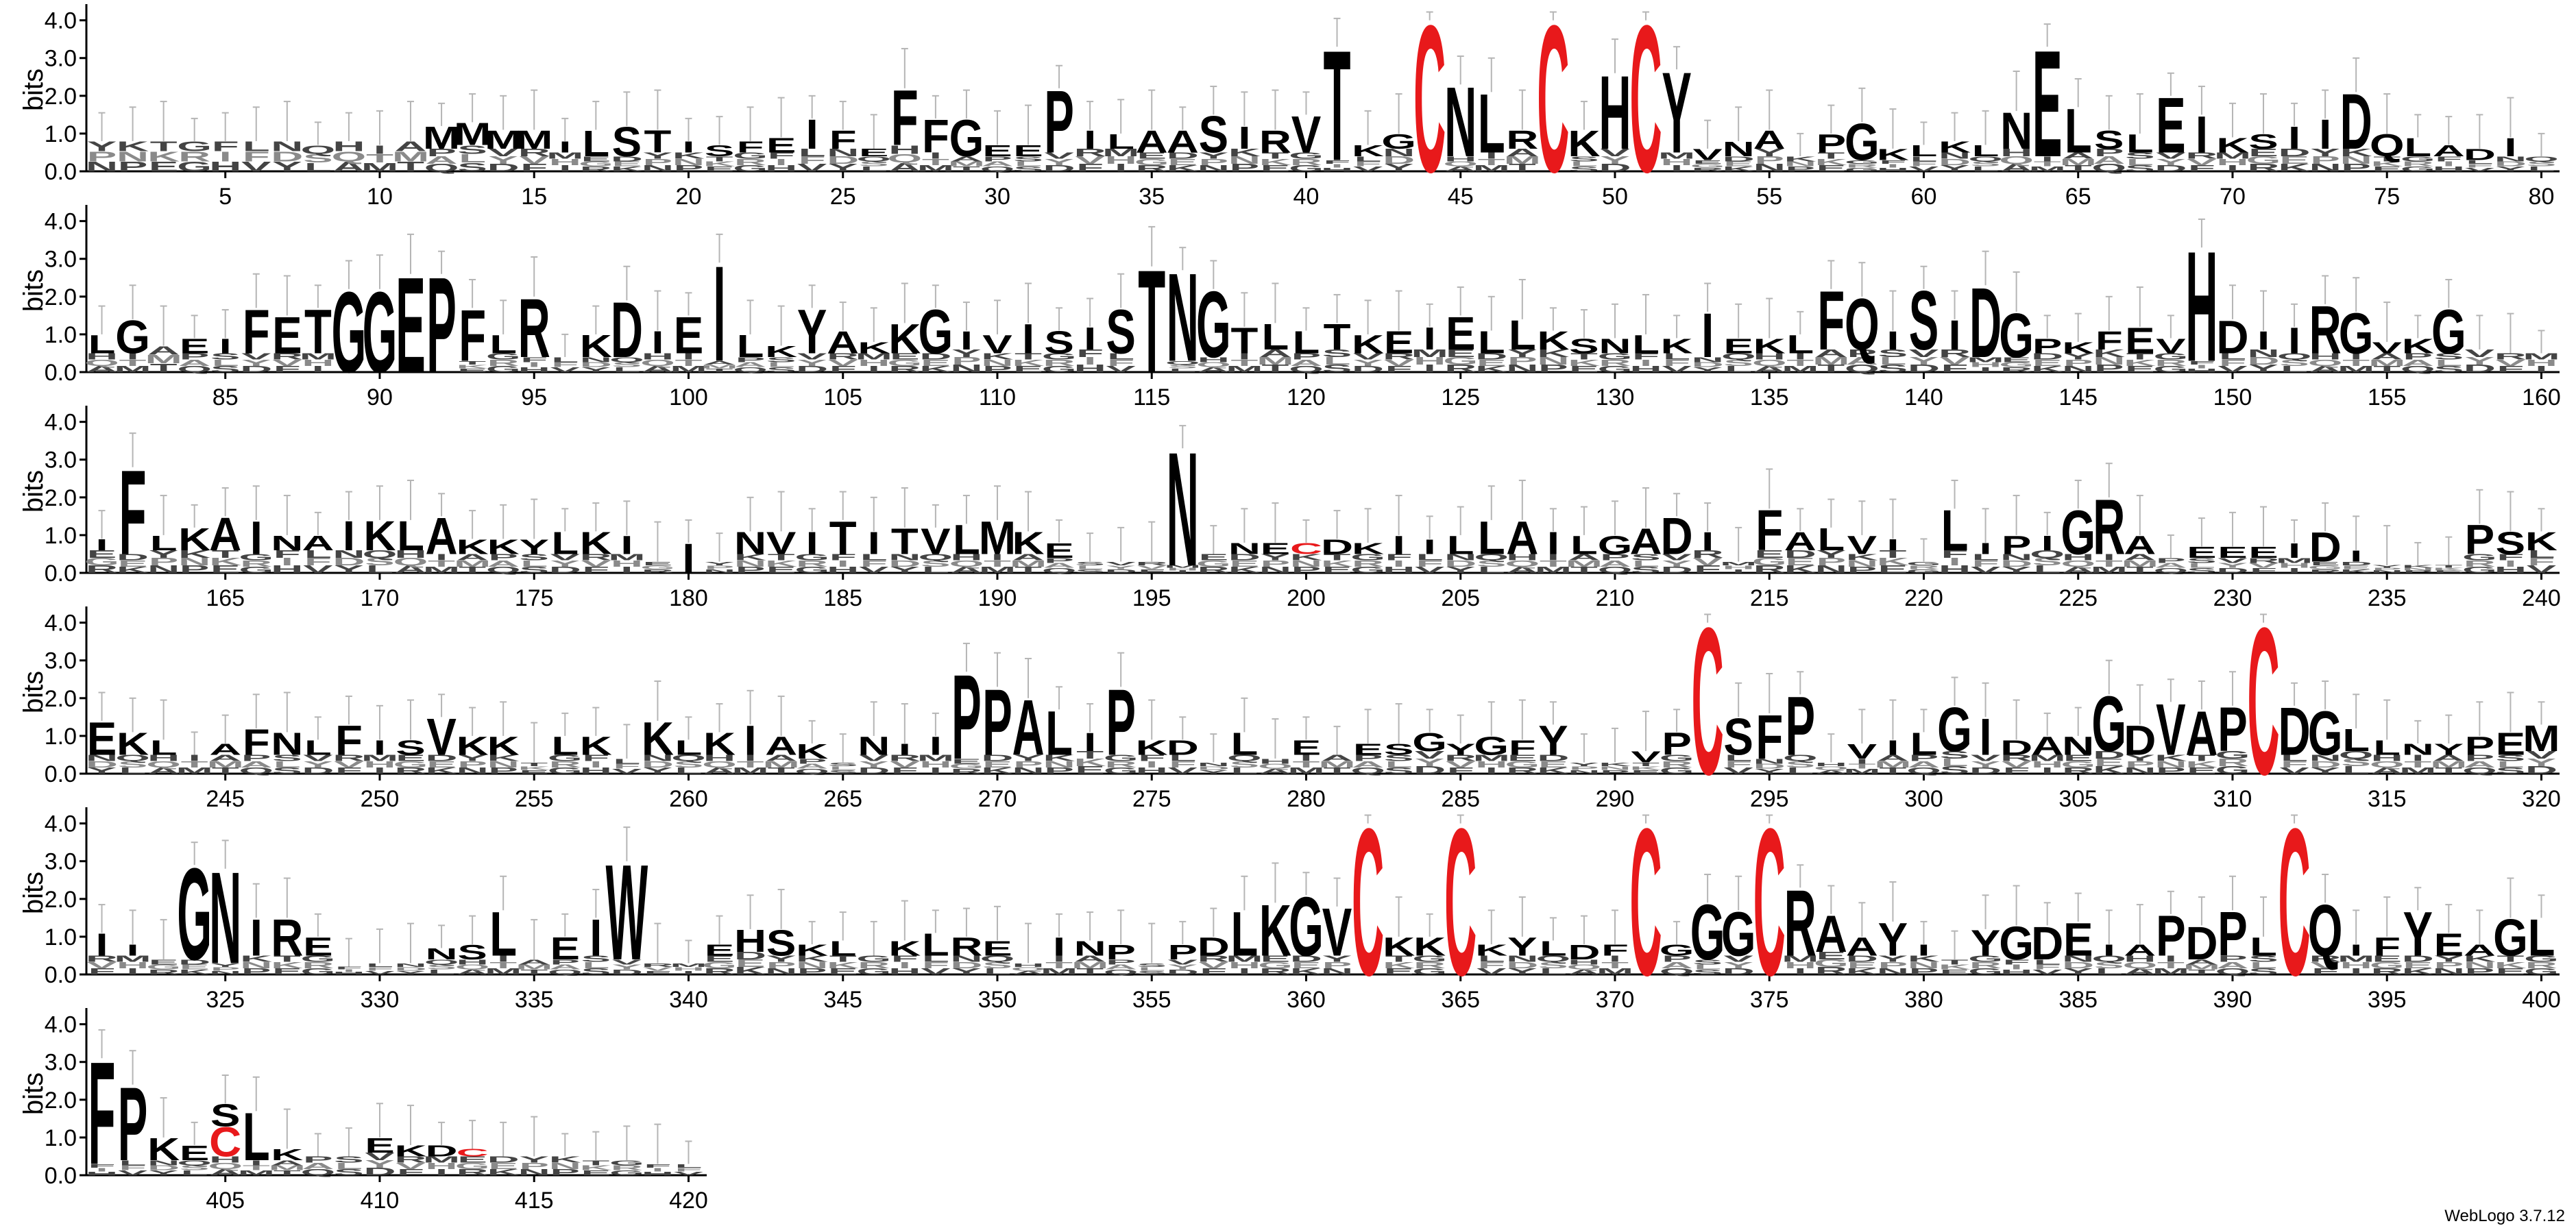 The width and height of the screenshot is (2576, 1228). What do you see at coordinates (441, 137) in the screenshot?
I see `residue-glyph-m: M` at bounding box center [441, 137].